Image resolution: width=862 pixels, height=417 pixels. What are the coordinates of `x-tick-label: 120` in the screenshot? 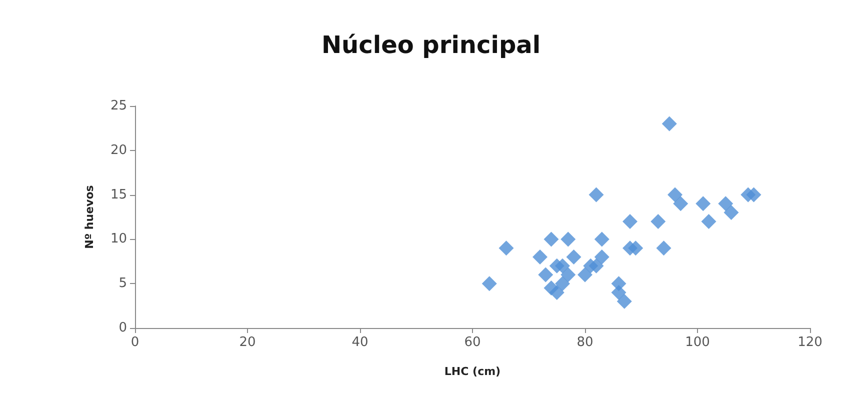 It's located at (810, 342).